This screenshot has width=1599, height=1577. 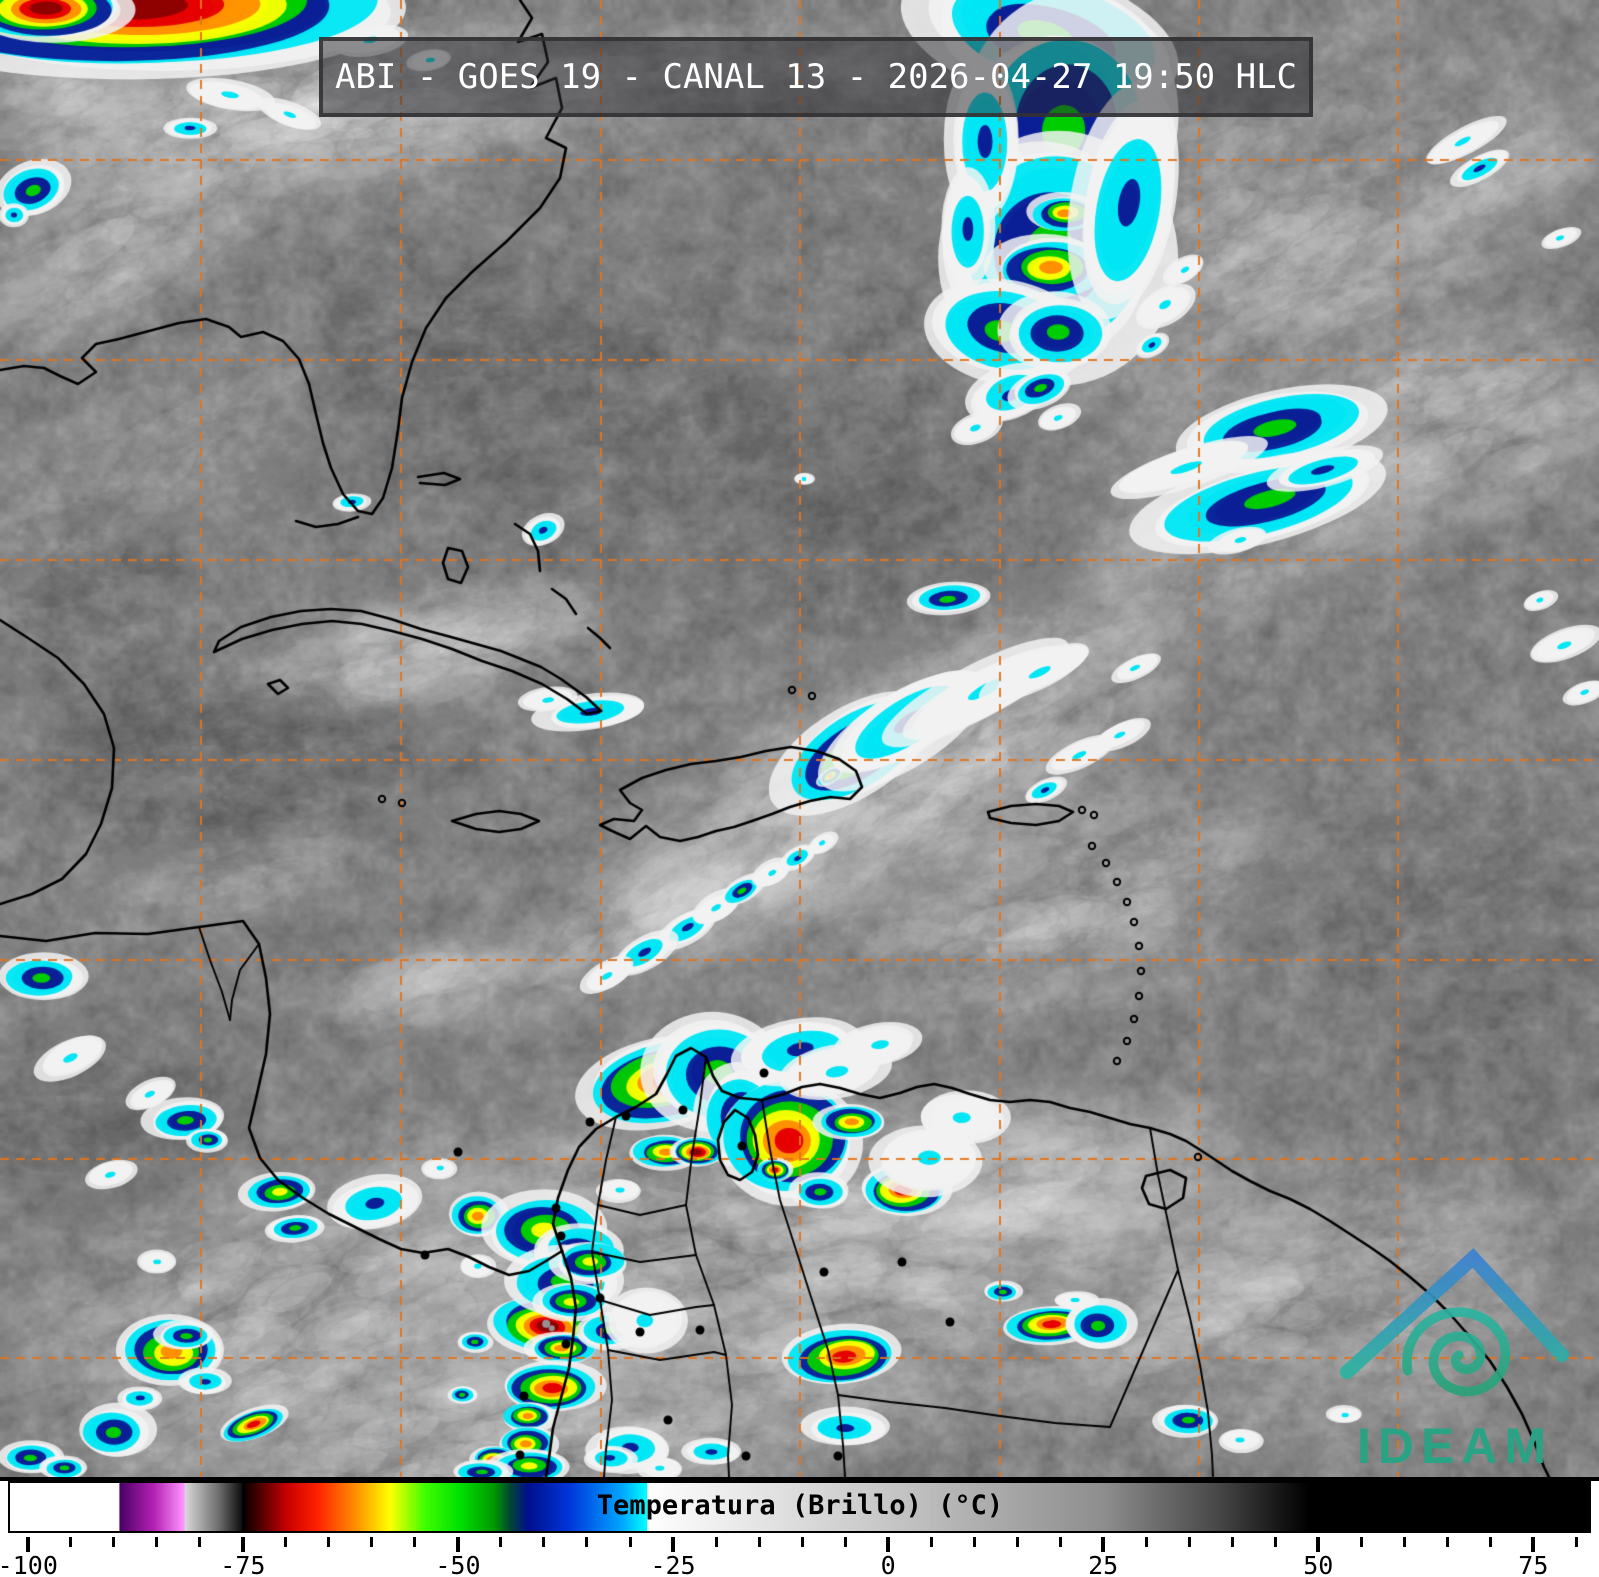 I want to click on hurricane-spiral-icon, so click(x=1456, y=1352).